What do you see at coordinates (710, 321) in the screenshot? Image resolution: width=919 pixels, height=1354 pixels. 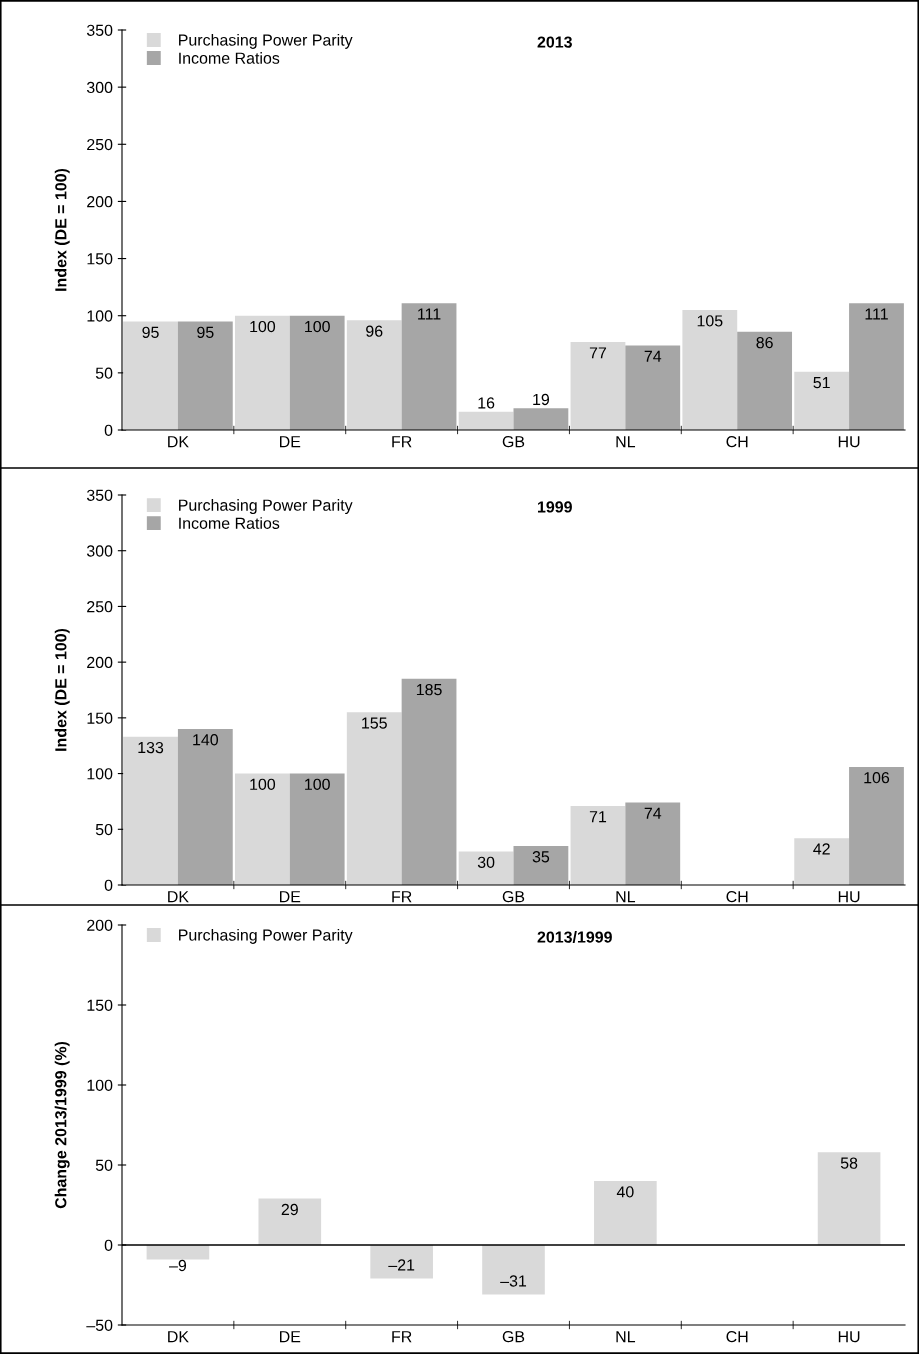 I see `data-label: 105` at bounding box center [710, 321].